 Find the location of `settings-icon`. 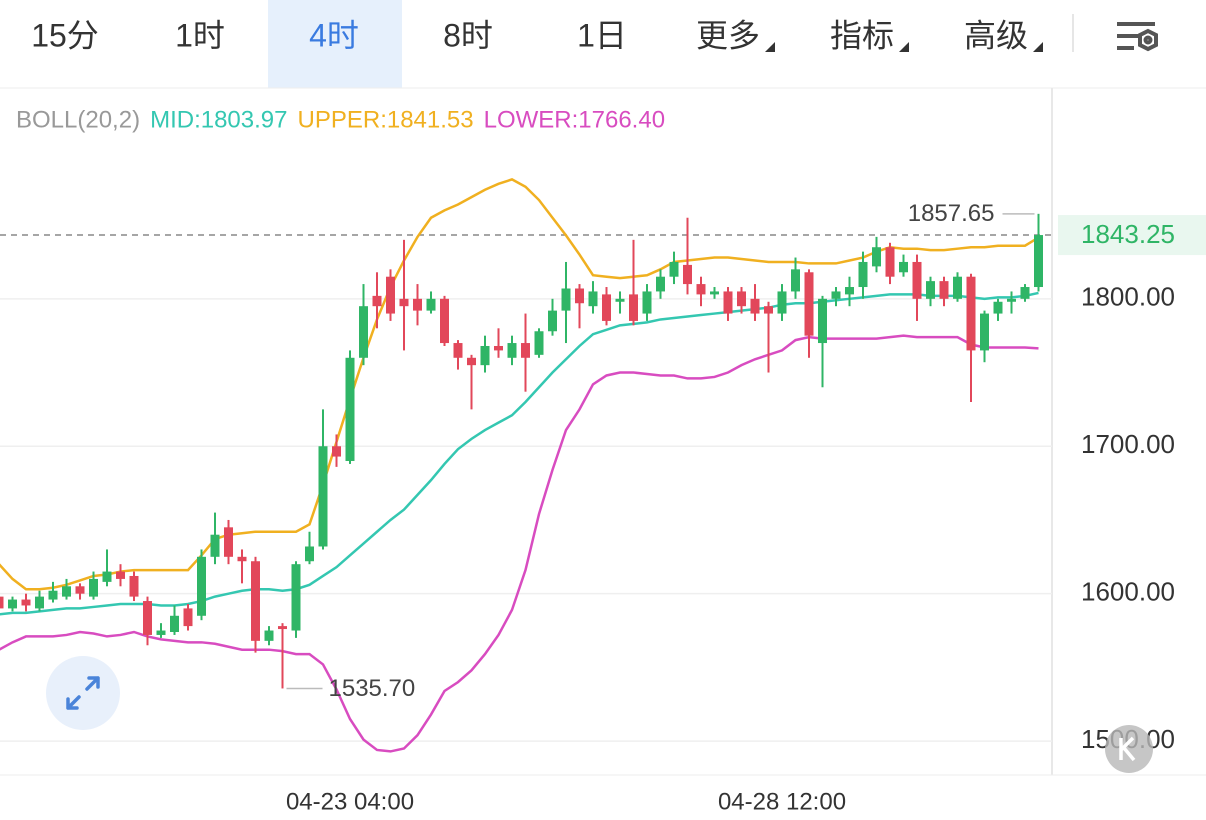

settings-icon is located at coordinates (1137, 37).